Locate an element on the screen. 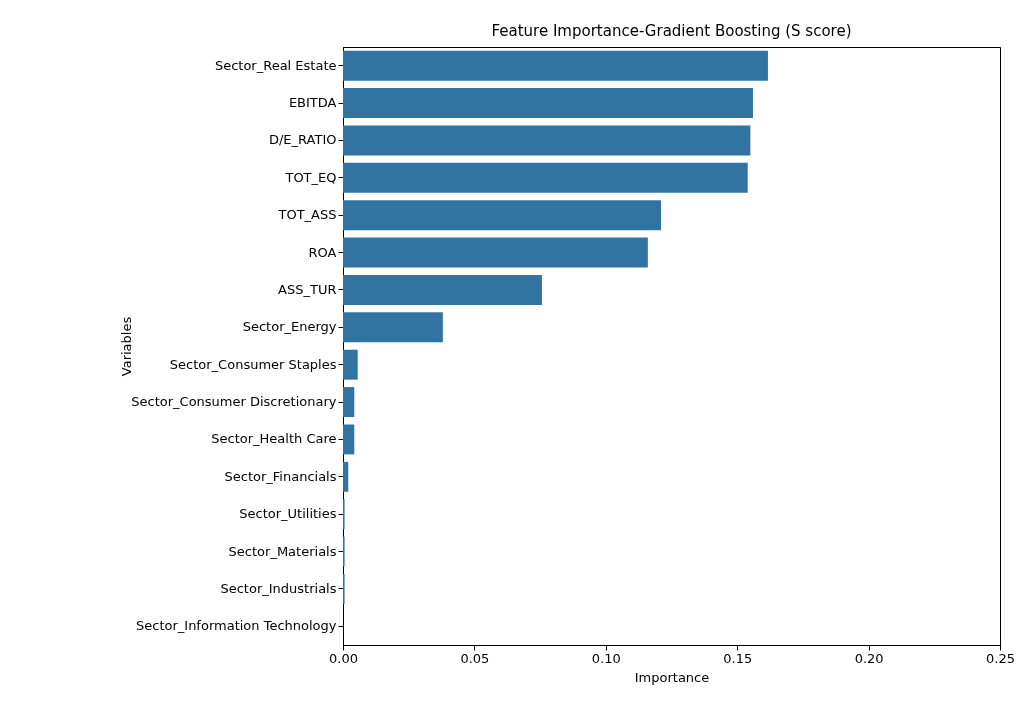  y-tick-label: Sector_Health Care is located at coordinates (274, 439).